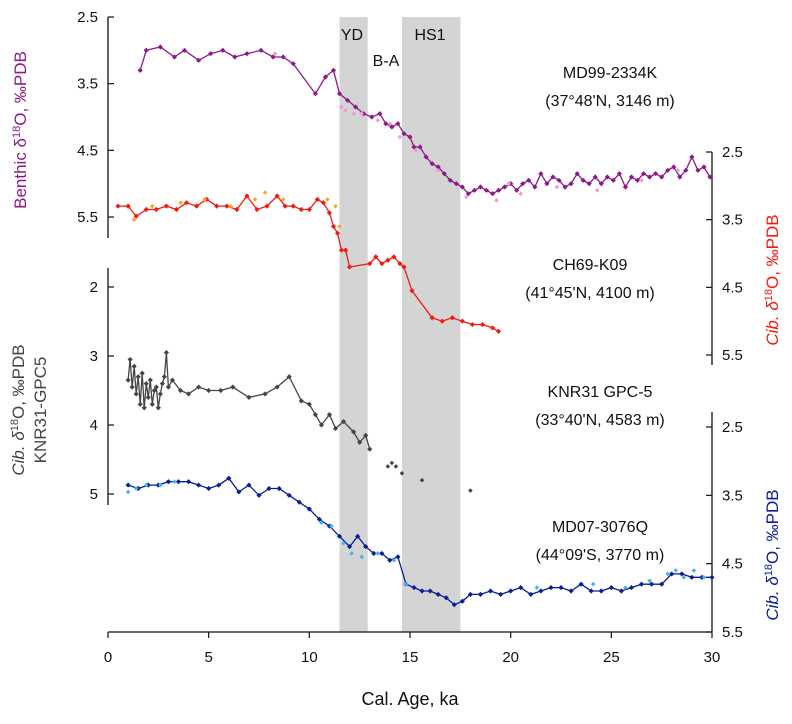 Image resolution: width=792 pixels, height=724 pixels. Describe the element at coordinates (611, 657) in the screenshot. I see `x-tick-label: 25` at that location.